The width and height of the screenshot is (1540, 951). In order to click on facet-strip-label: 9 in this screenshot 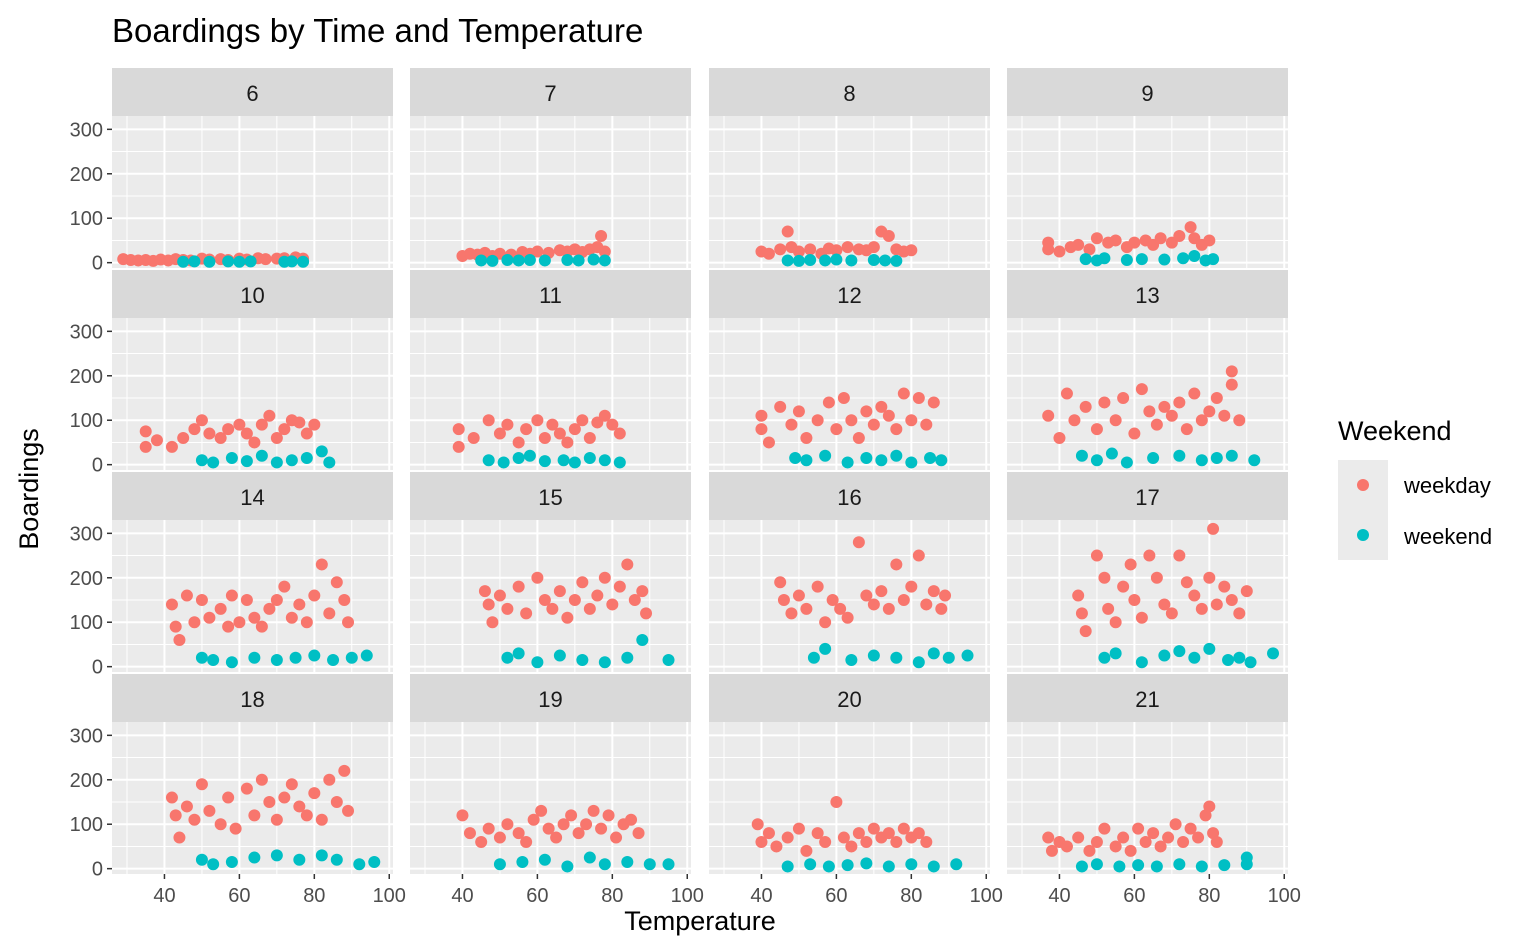, I will do `click(1147, 93)`.